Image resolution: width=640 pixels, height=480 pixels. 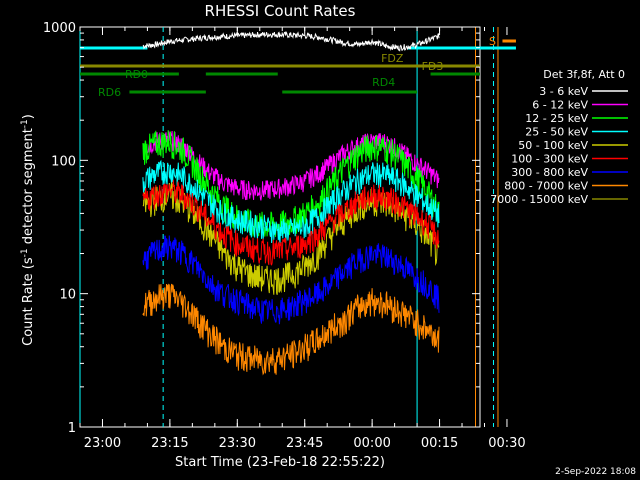 I want to click on y-tick-label: 100, so click(x=63, y=161).